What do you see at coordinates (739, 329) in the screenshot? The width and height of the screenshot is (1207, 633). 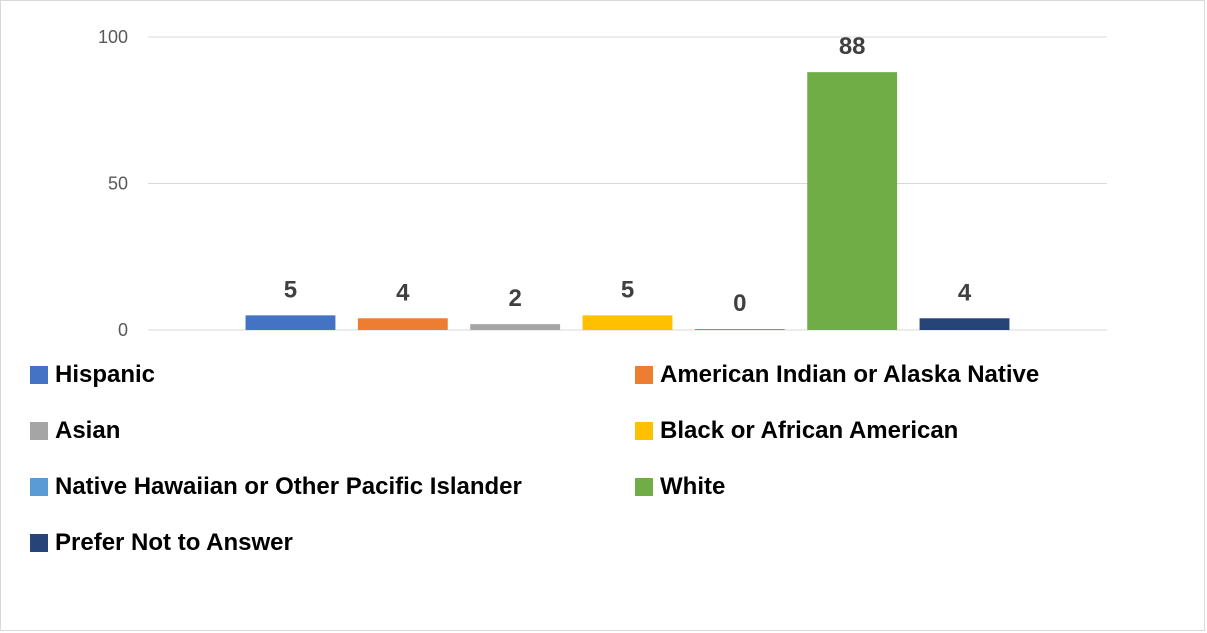 I see `bar-native-hawaiian-or-other-pacific-islander` at bounding box center [739, 329].